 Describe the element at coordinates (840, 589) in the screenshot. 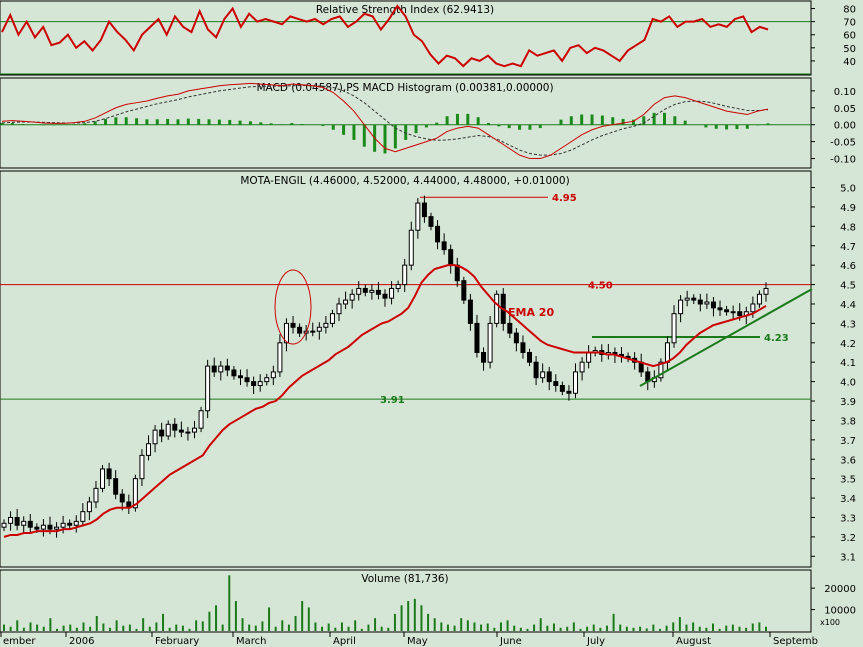

I see `volume-tick-label: 20000` at that location.